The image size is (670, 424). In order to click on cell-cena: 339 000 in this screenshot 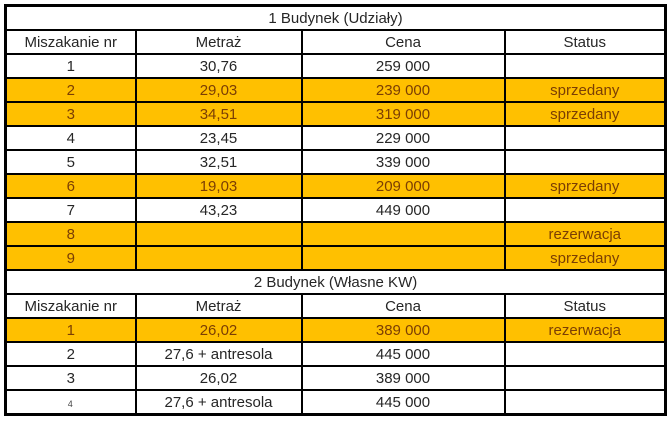, I will do `click(403, 162)`.